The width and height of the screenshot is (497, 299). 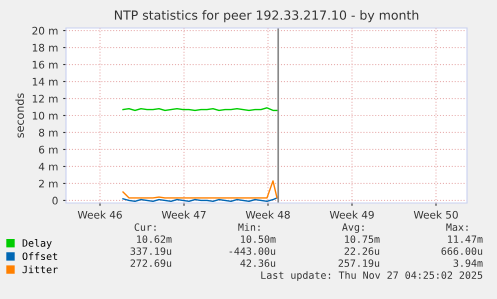 I want to click on text: 337.19u, so click(x=151, y=251).